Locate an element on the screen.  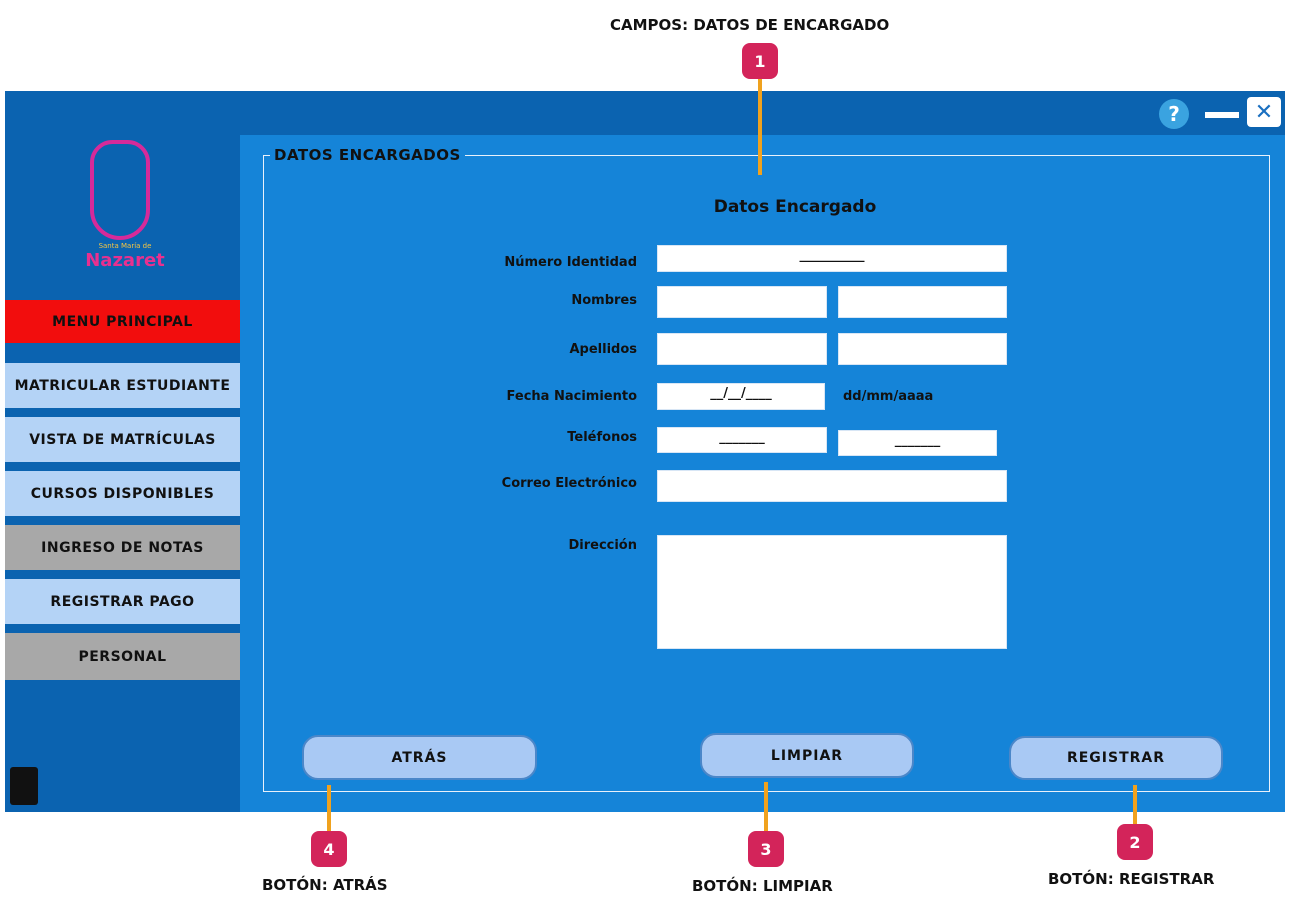
callout-label: CAMPOS: DATOS DE ENCARGADO is located at coordinates (750, 25).